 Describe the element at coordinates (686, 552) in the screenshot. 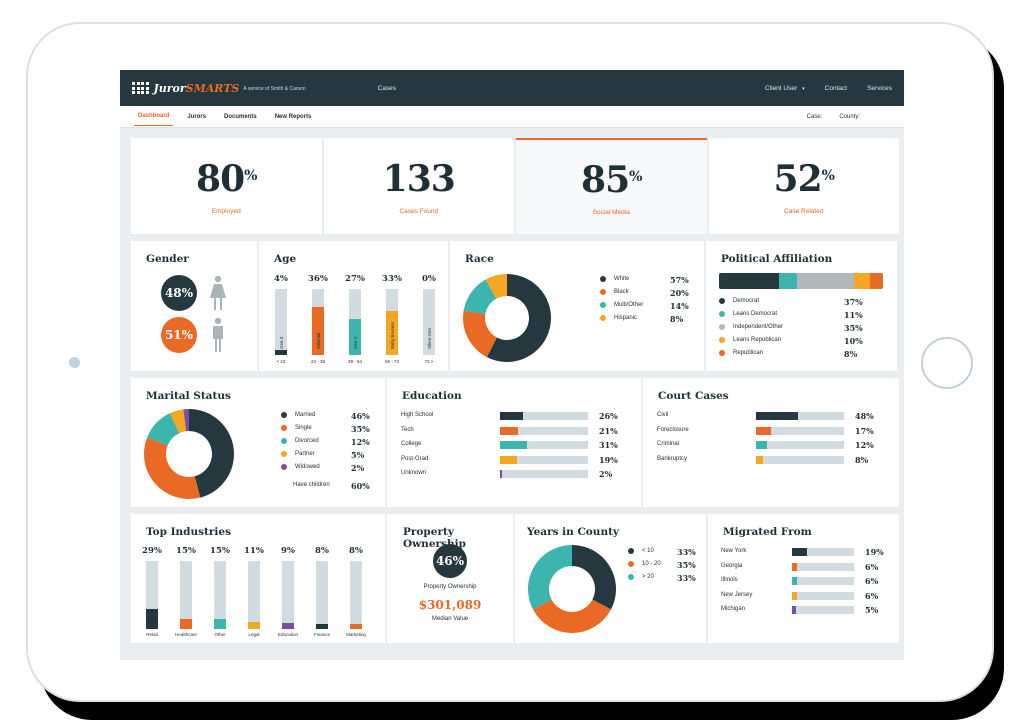

I see `legend-value: 33%` at that location.